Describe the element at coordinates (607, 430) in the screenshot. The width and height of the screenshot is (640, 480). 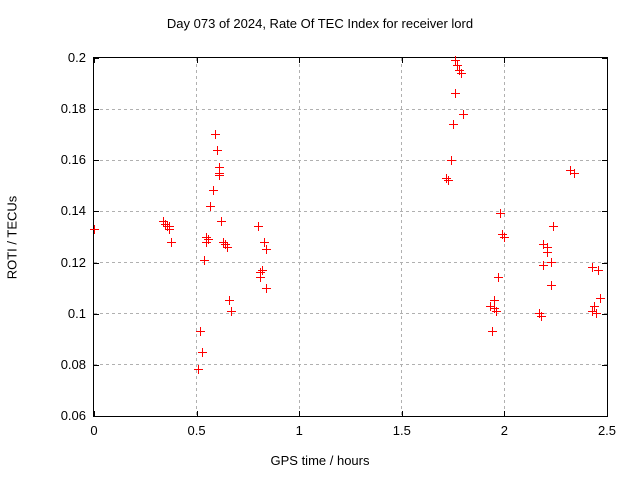
I see `x-tick-label: 2.5` at that location.